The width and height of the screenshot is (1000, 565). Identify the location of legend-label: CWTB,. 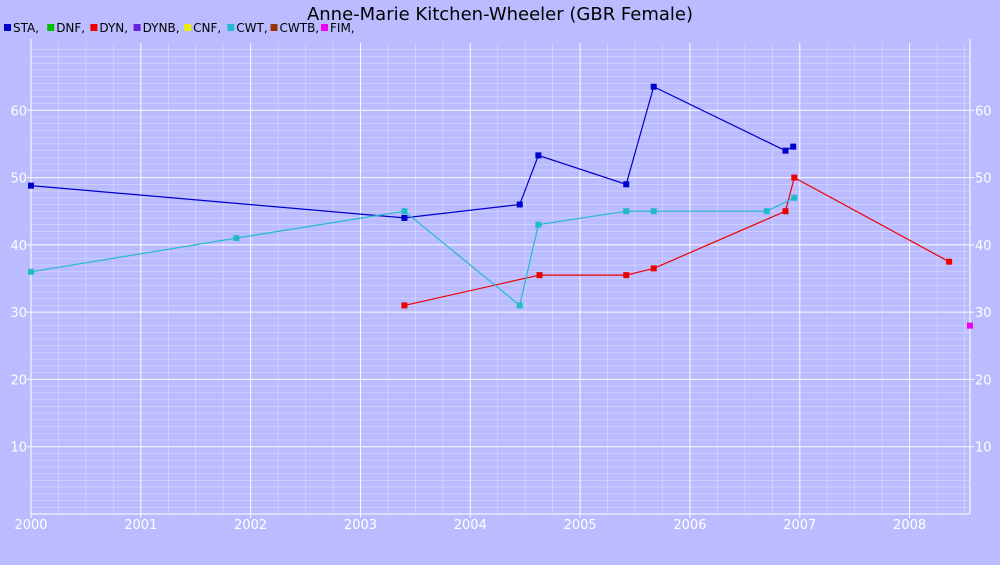
(300, 28).